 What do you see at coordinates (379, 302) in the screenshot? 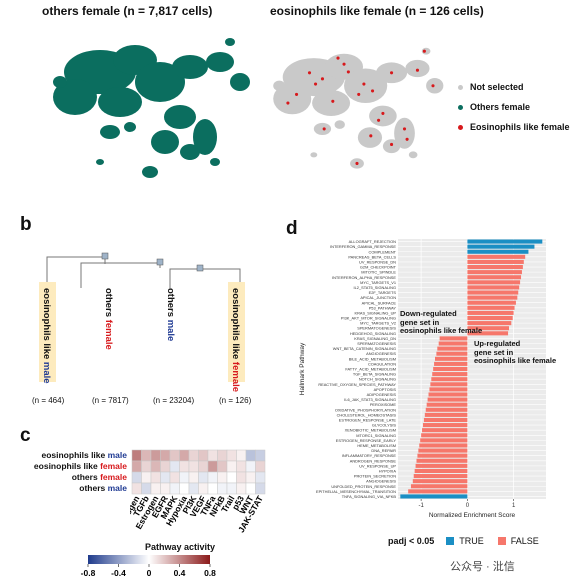
I see `pathway-label: APICAL_SURFACE` at bounding box center [379, 302].